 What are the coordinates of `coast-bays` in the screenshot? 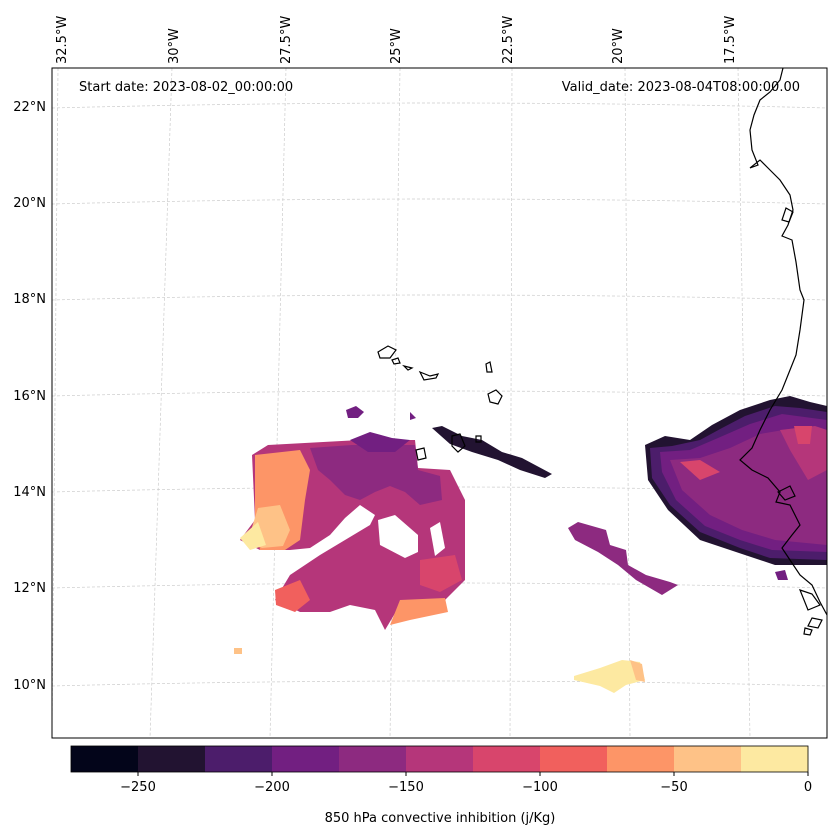 It's located at (787, 215).